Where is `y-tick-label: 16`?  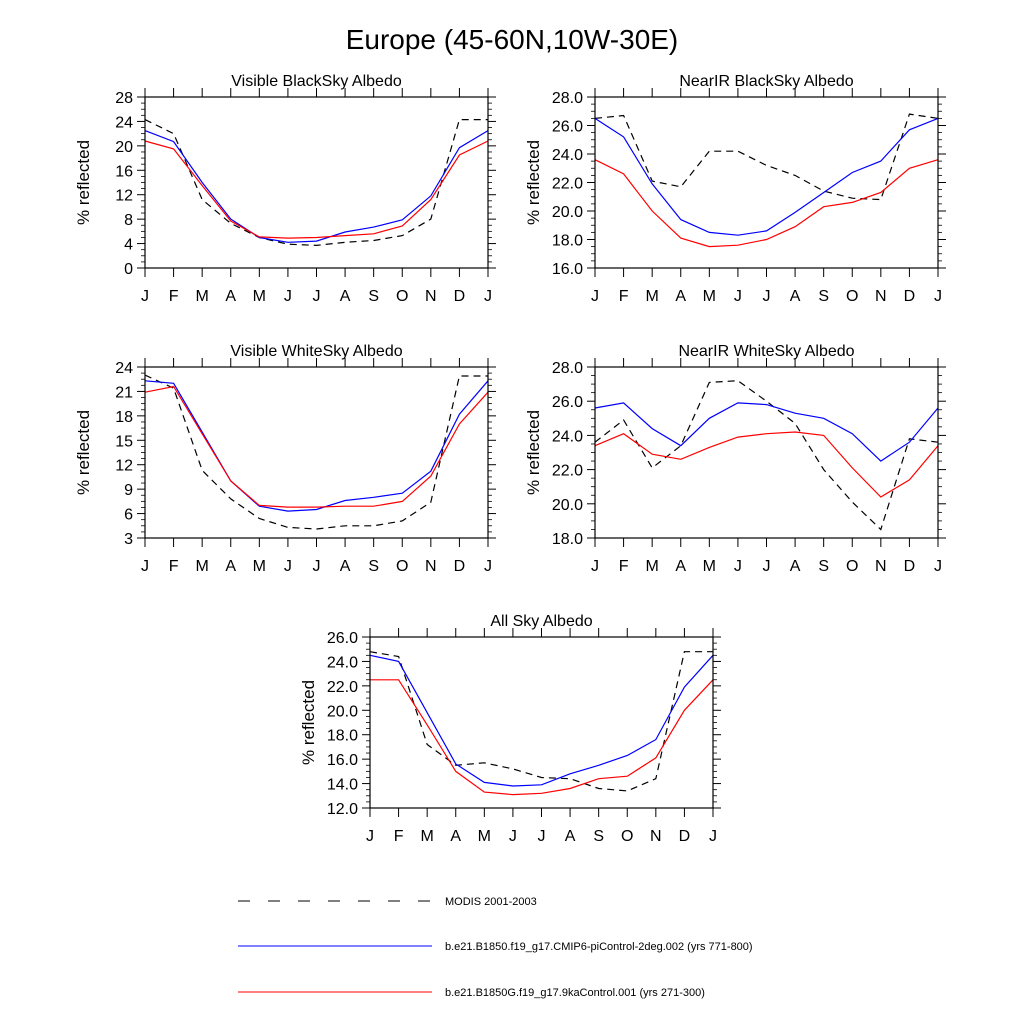 y-tick-label: 16 is located at coordinates (124, 171).